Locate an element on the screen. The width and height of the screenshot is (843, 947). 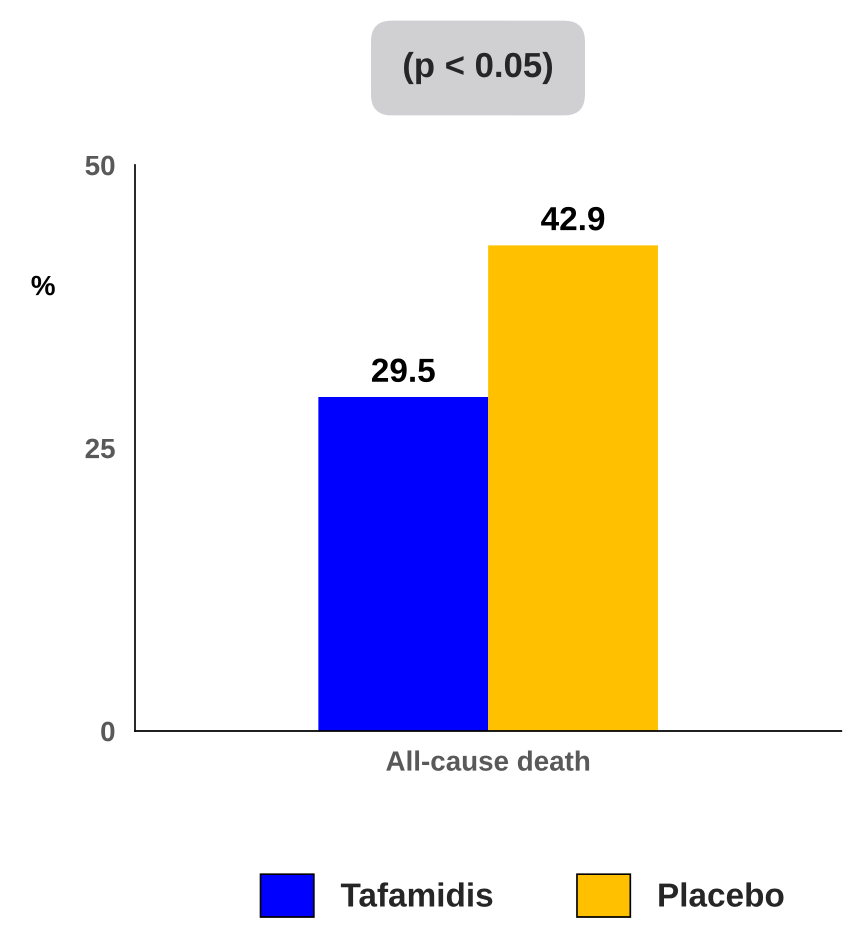
text: (p < 0.05) is located at coordinates (478, 68).